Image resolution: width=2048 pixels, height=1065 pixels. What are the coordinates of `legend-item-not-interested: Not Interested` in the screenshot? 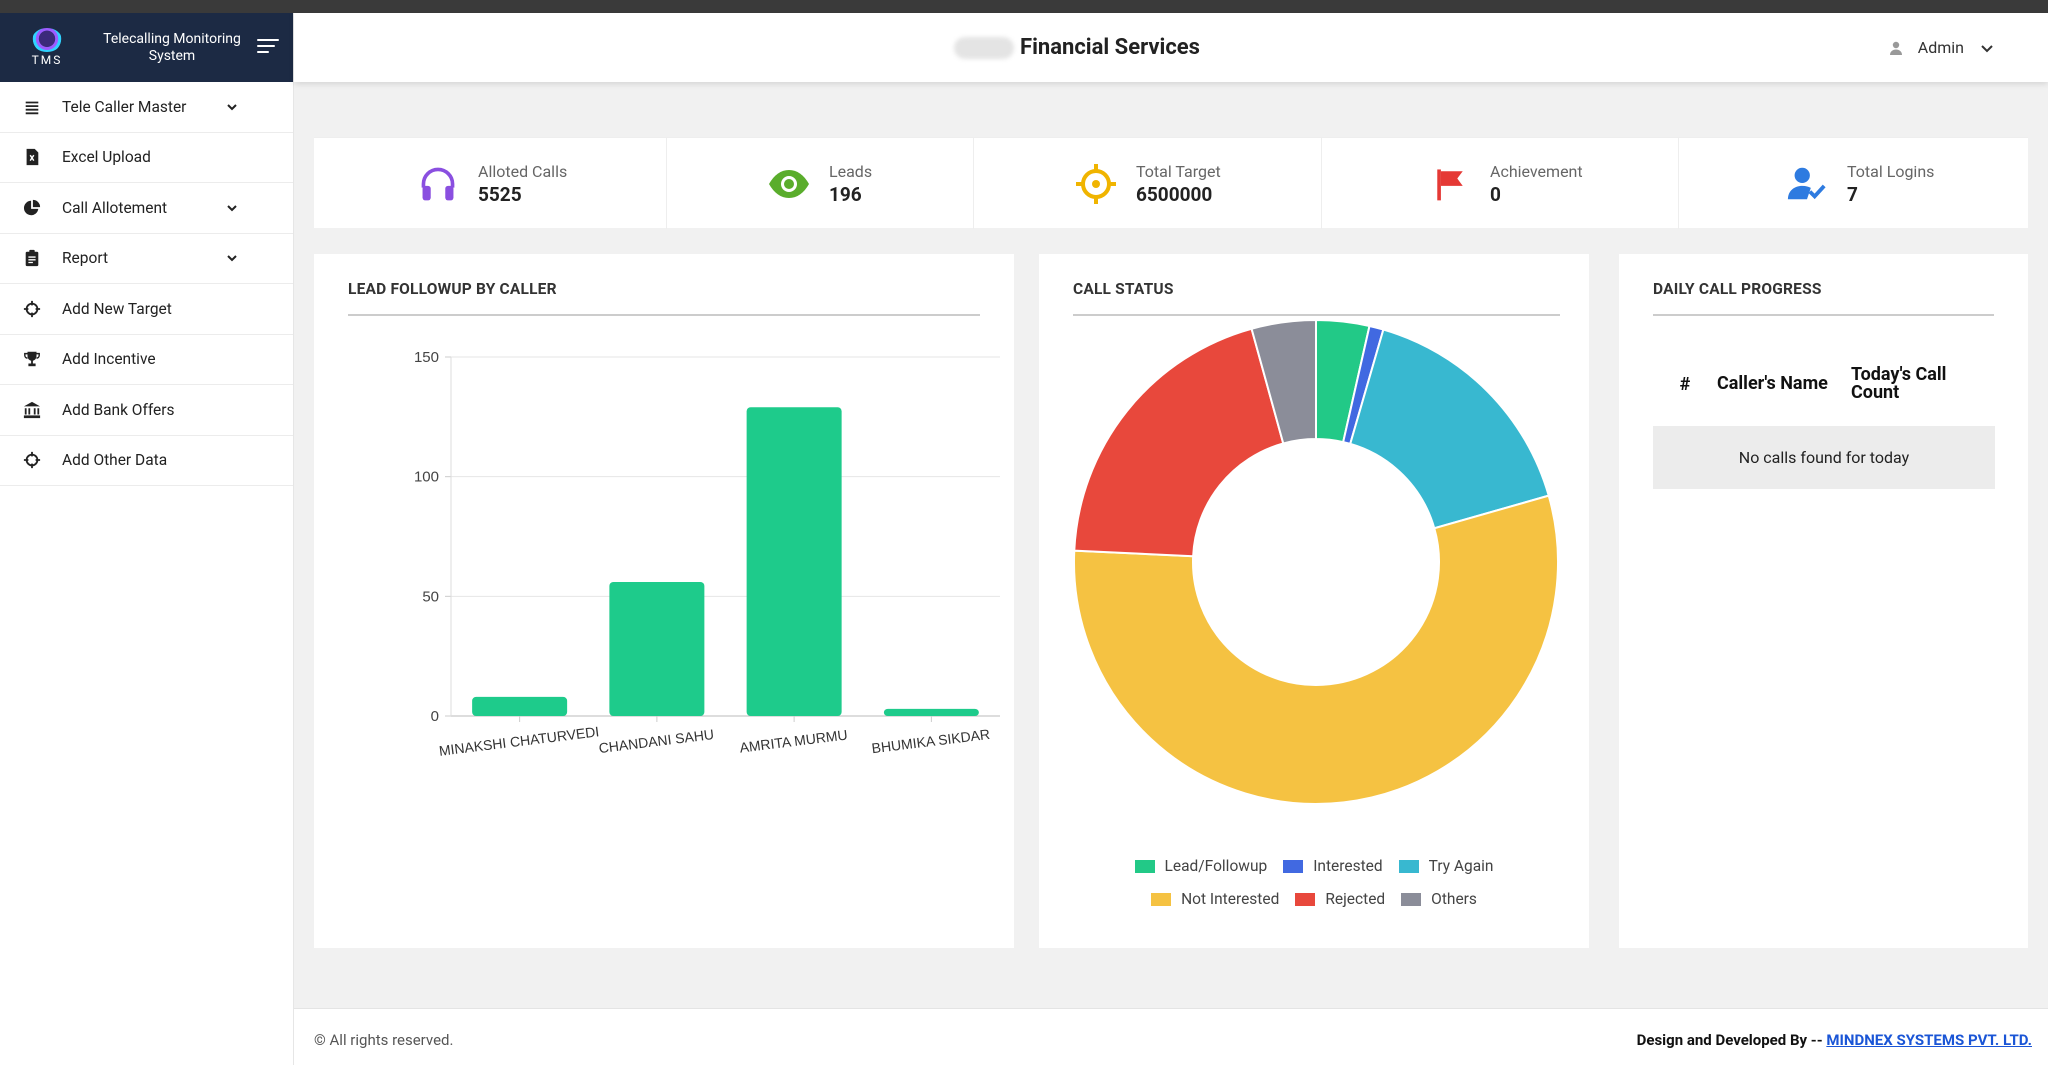 It's located at (1215, 899).